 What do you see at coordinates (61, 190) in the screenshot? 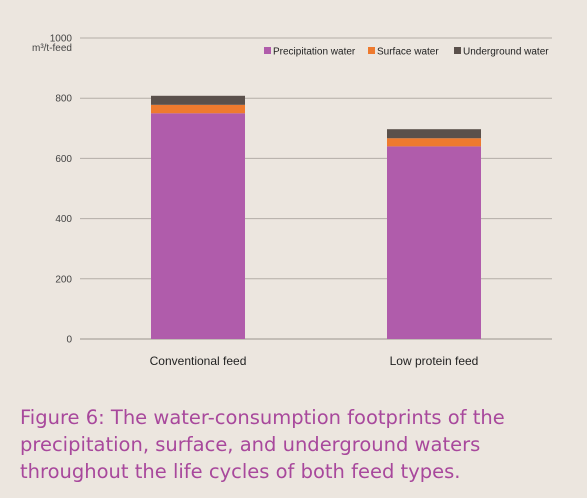
I see `y-axis-ticks: 0 200 400 600 800 1000` at bounding box center [61, 190].